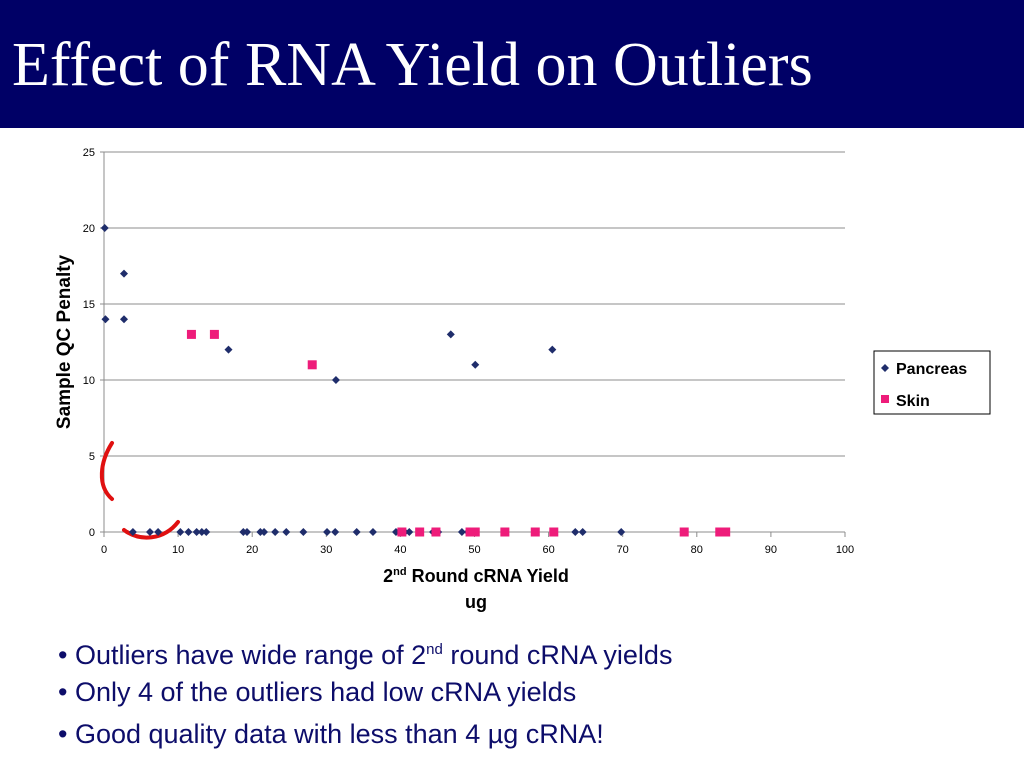 Image resolution: width=1024 pixels, height=768 pixels. Describe the element at coordinates (399, 572) in the screenshot. I see `x-axis-label-sup: nd` at that location.